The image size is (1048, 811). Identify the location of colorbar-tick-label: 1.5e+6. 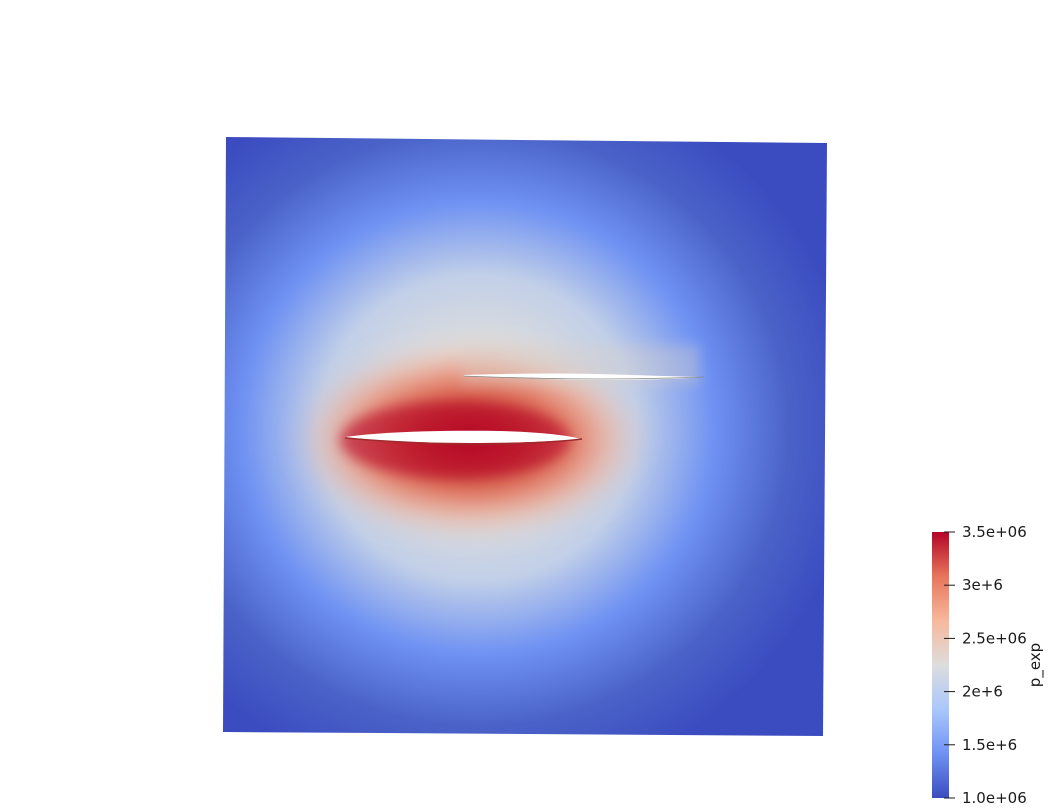
(989, 745).